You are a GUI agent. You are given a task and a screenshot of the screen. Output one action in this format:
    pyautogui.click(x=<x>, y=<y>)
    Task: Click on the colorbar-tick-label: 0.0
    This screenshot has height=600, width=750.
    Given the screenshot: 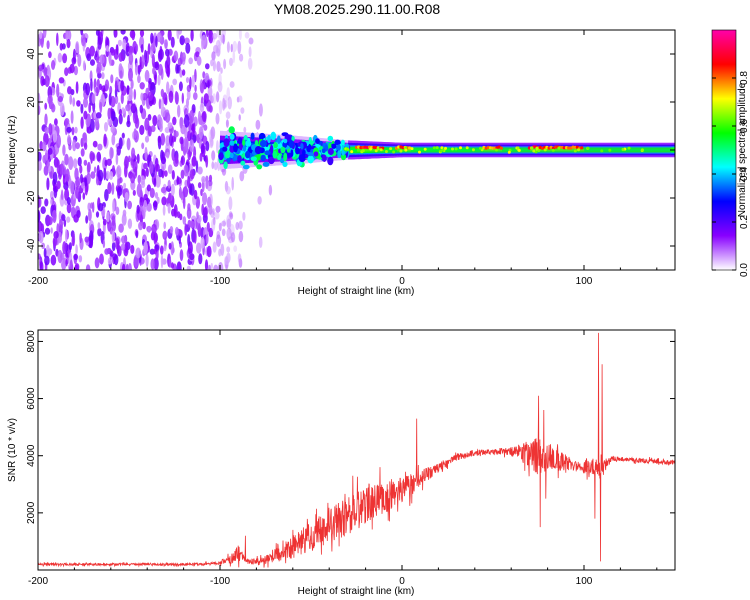 What is the action you would take?
    pyautogui.click(x=744, y=270)
    